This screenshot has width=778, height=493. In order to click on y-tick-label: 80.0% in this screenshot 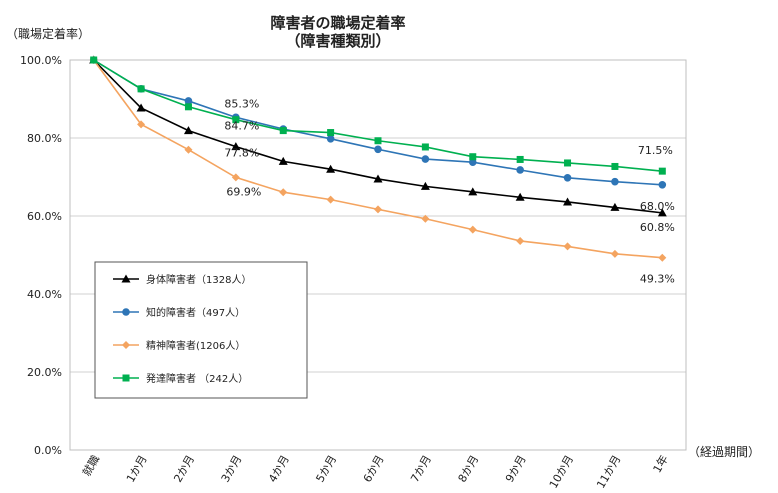, I will do `click(44, 138)`.